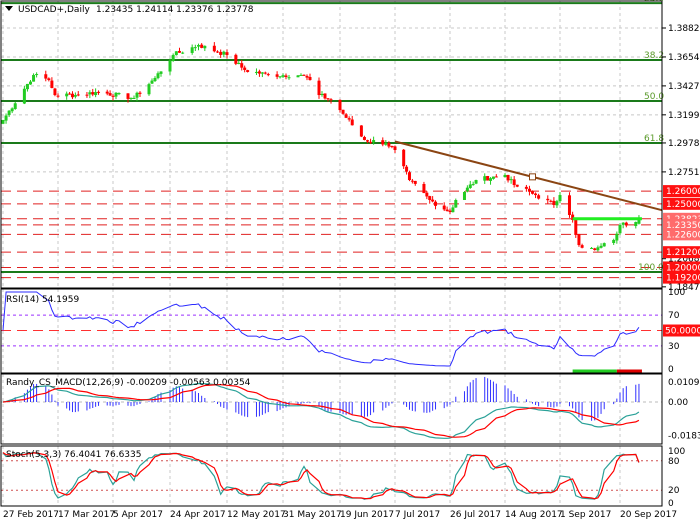  Describe the element at coordinates (671, 504) in the screenshot. I see `stoch-tick-label: 0` at that location.